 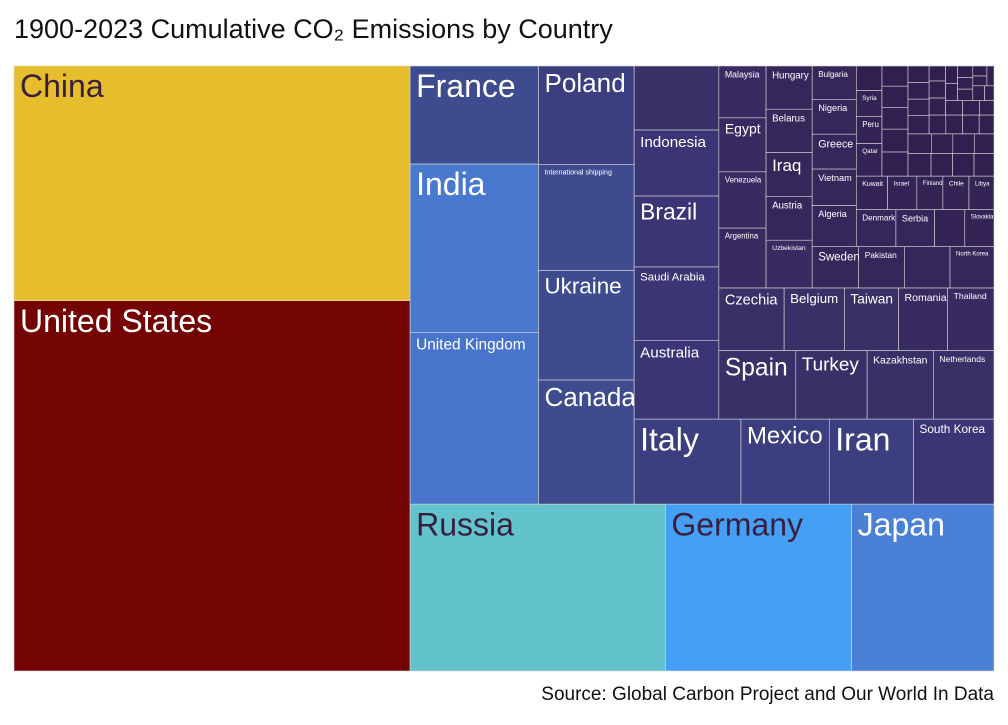 I want to click on tile-label: Brazil, so click(x=668, y=211).